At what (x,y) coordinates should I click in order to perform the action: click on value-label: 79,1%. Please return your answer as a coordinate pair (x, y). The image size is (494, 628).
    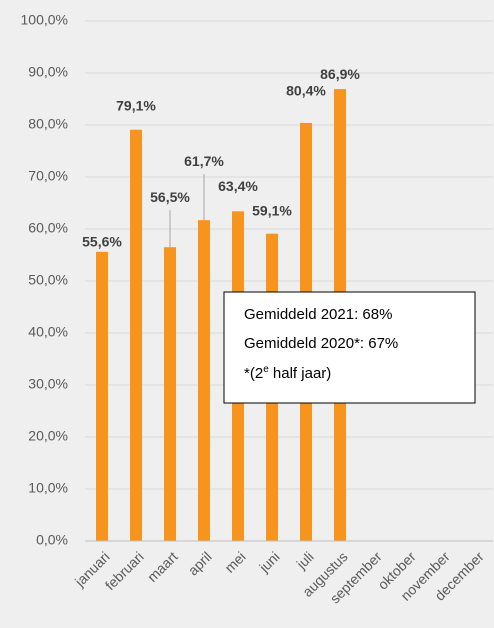
    Looking at the image, I should click on (136, 105).